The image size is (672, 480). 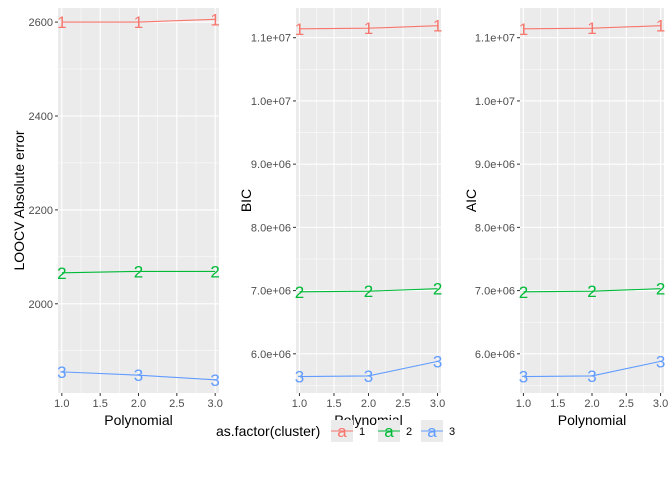 What do you see at coordinates (452, 432) in the screenshot?
I see `legend-entry-label: 3` at bounding box center [452, 432].